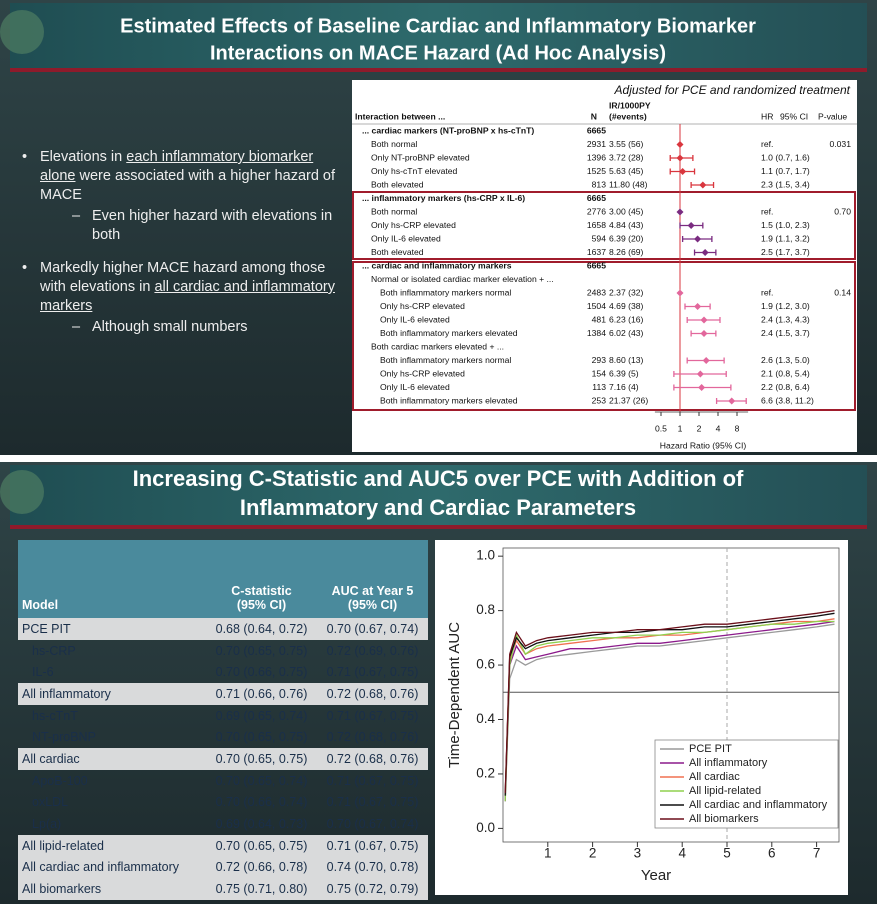 This screenshot has width=877, height=904. What do you see at coordinates (628, 400) in the screenshot?
I see `row-ir: 21.37 (26)` at bounding box center [628, 400].